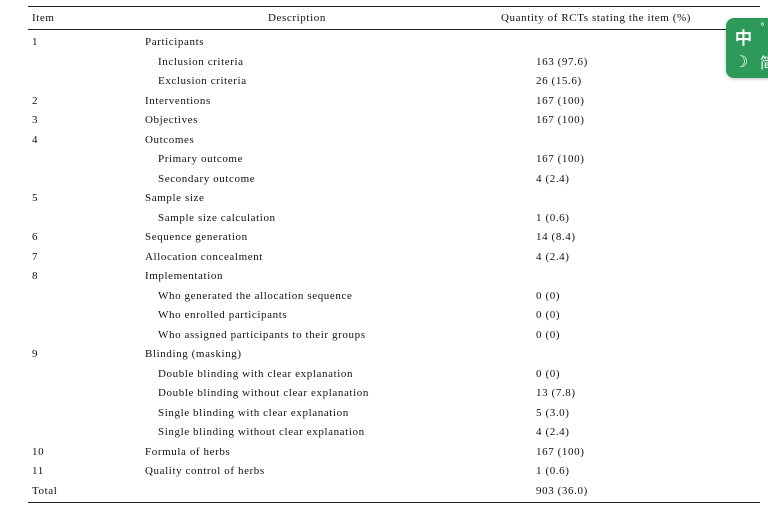 The image size is (768, 515). Describe the element at coordinates (188, 451) in the screenshot. I see `row-description: Formula of herbs` at that location.